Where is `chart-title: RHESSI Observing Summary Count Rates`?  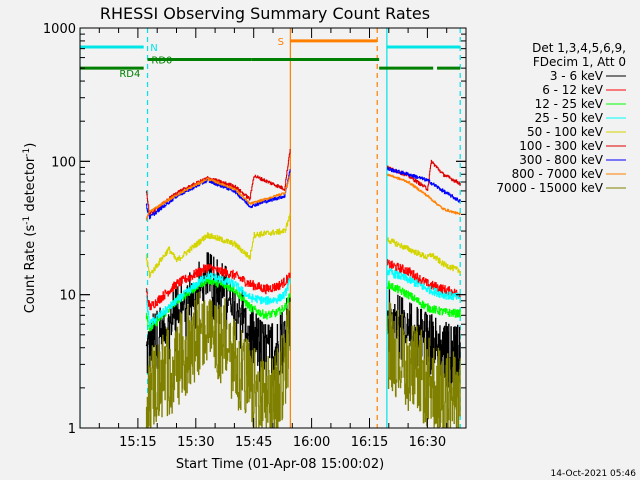 chart-title: RHESSI Observing Summary Count Rates is located at coordinates (265, 13).